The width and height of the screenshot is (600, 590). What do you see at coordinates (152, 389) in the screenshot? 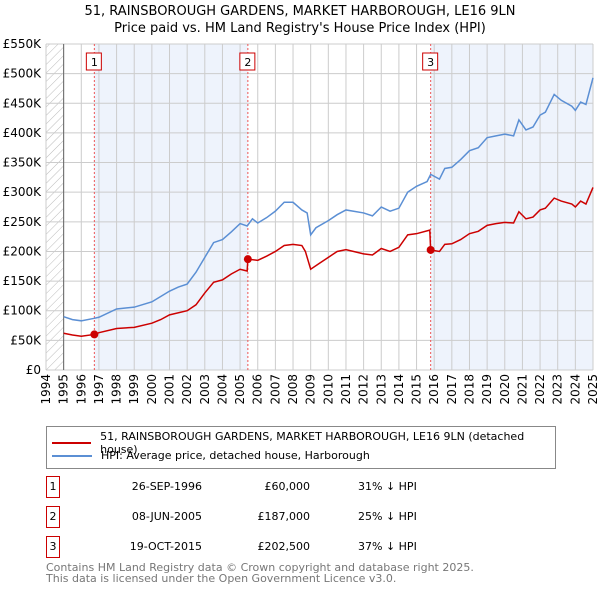
I see `x-tick-label: 2000` at bounding box center [152, 389].